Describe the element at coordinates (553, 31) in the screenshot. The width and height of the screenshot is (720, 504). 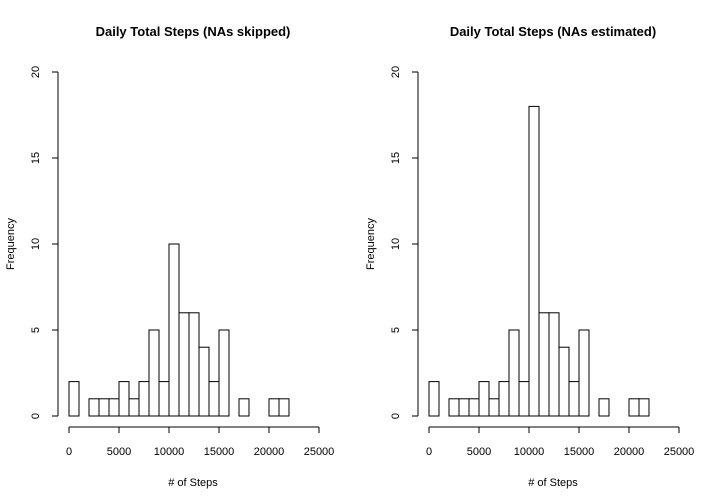
I see `chart-title: Daily Total Steps (NAs estimated)` at that location.